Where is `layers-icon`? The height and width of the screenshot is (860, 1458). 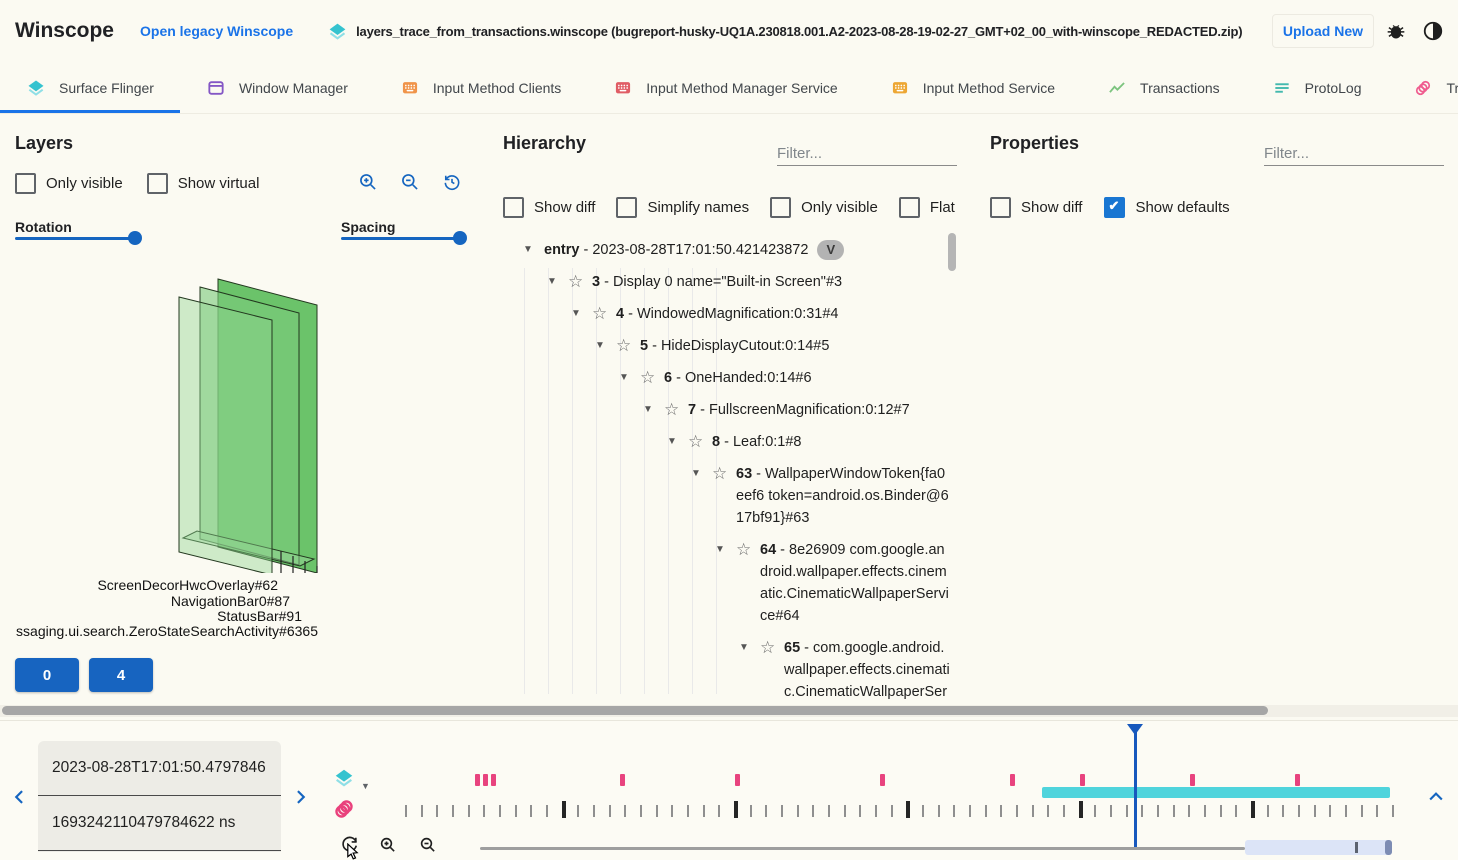 layers-icon is located at coordinates (36, 88).